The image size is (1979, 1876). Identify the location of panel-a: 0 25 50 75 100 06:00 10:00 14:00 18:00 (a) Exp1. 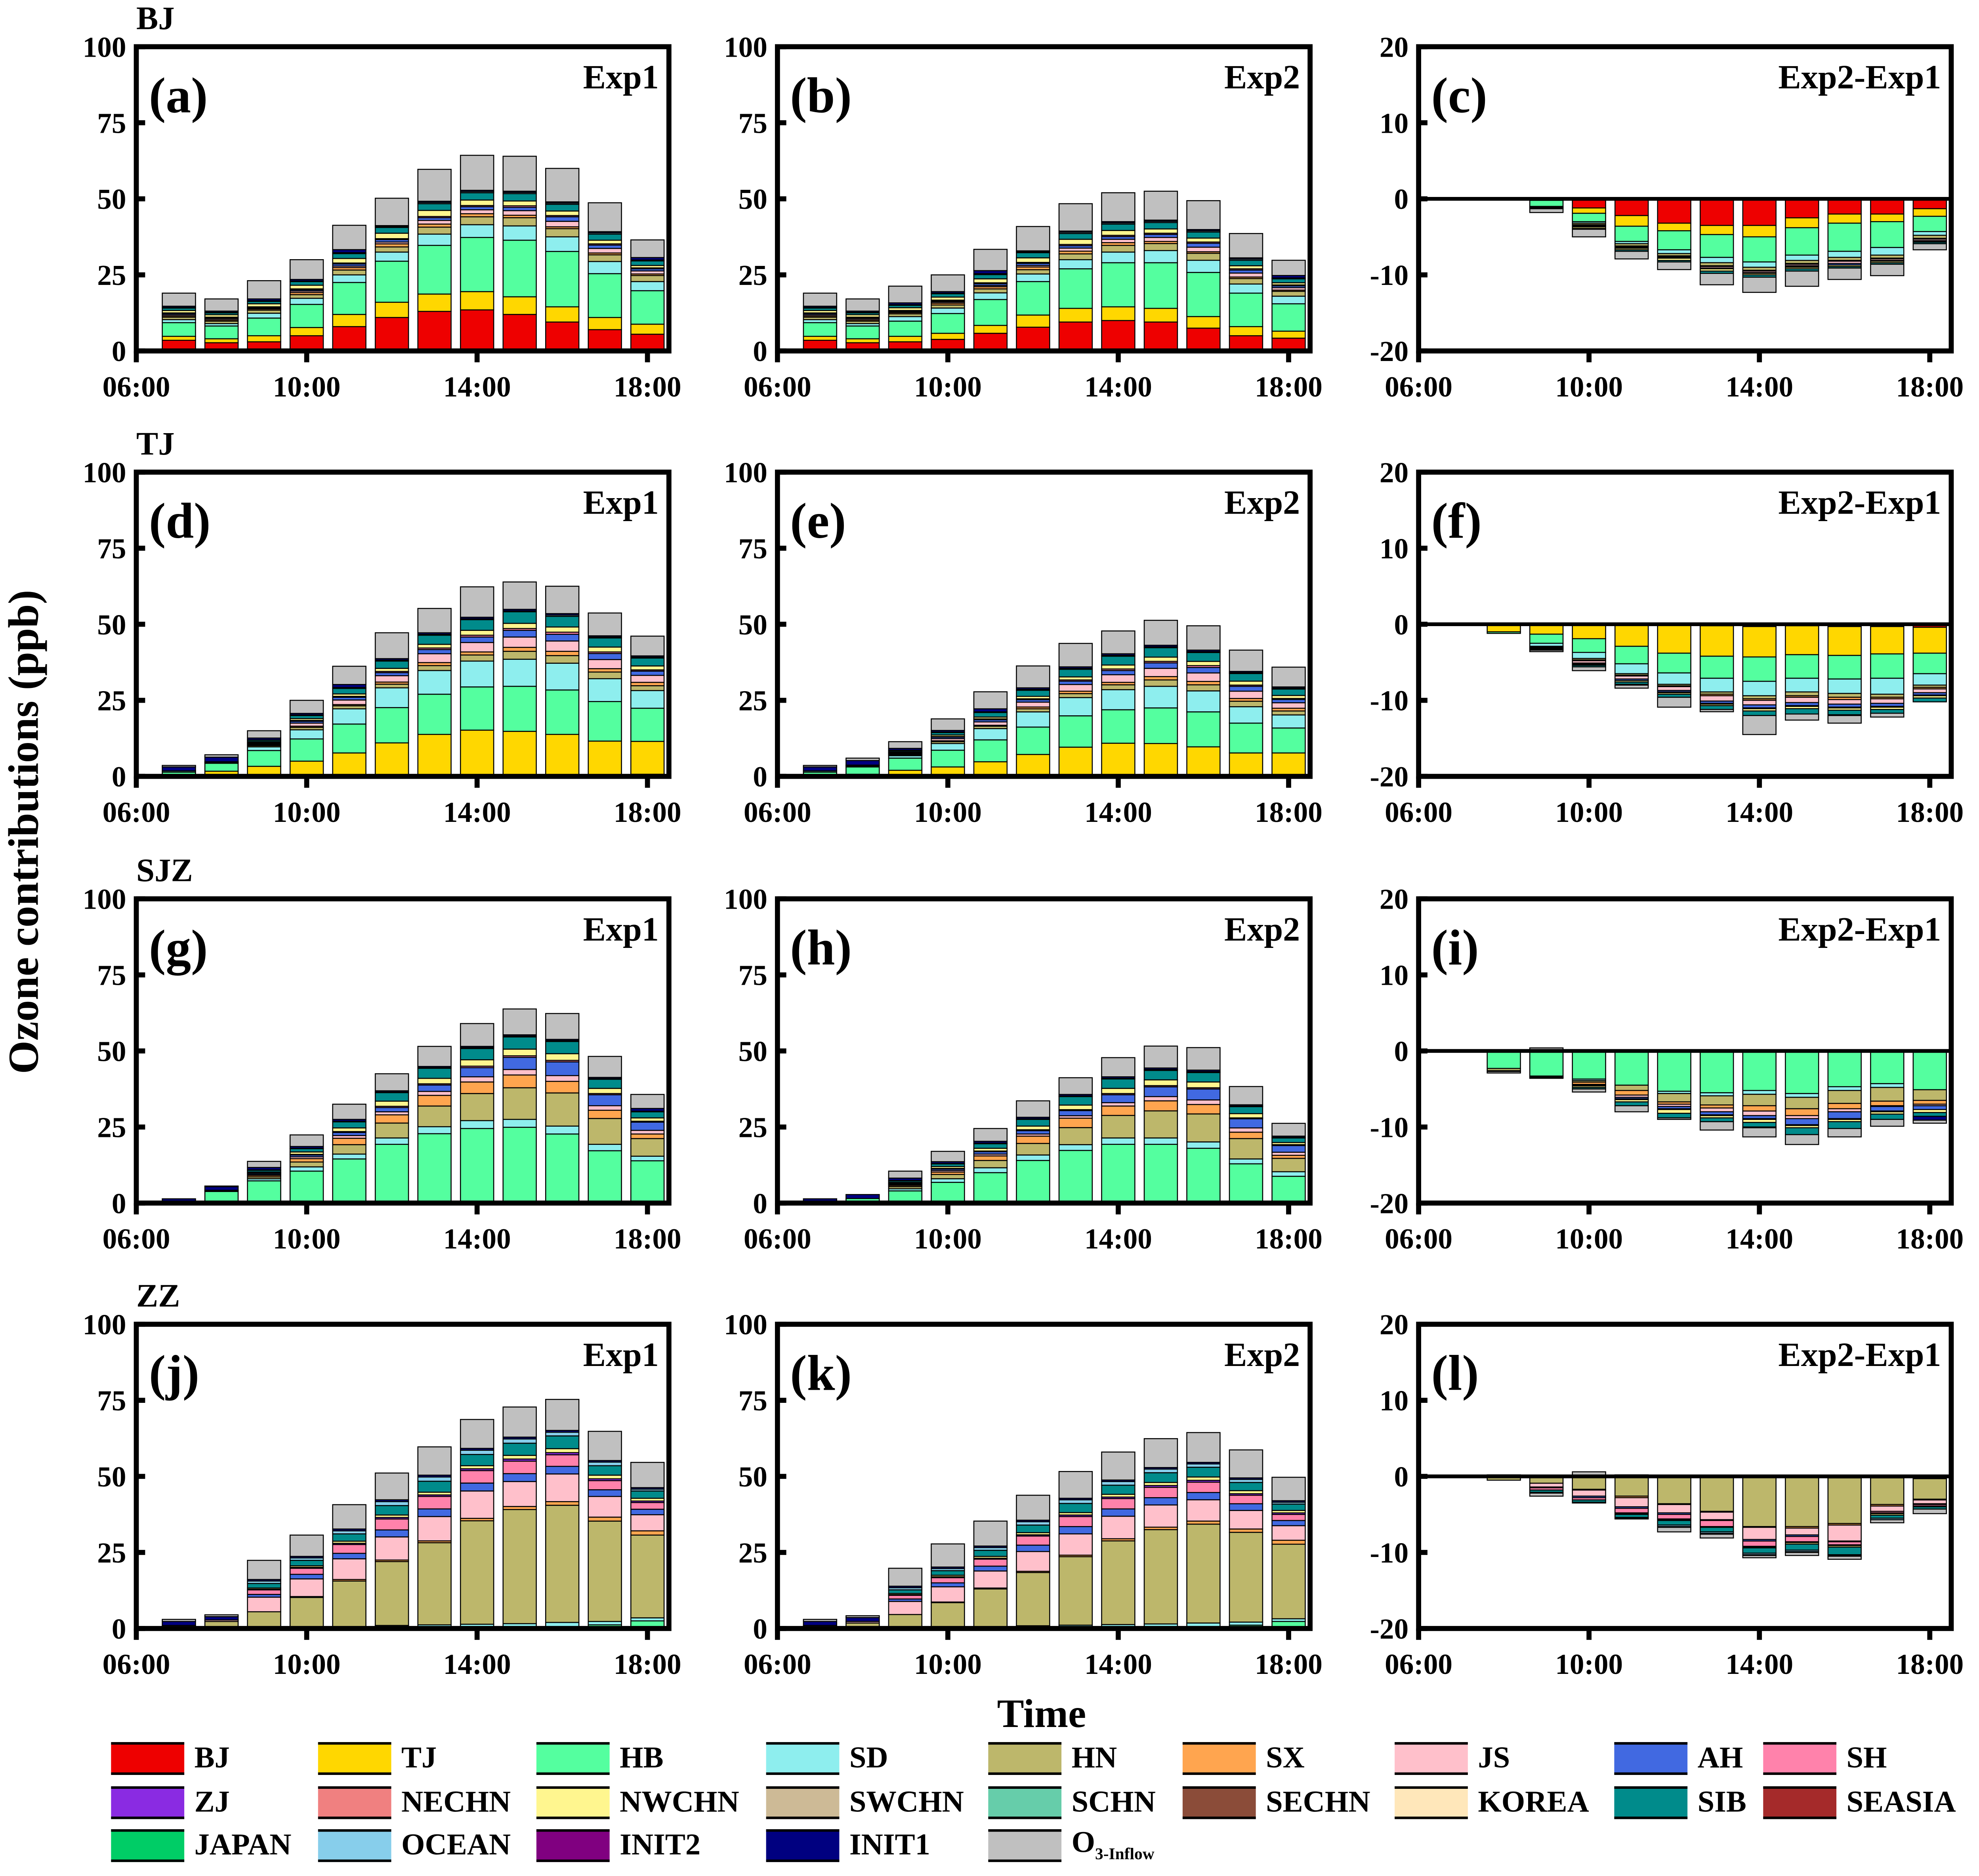
(382, 217).